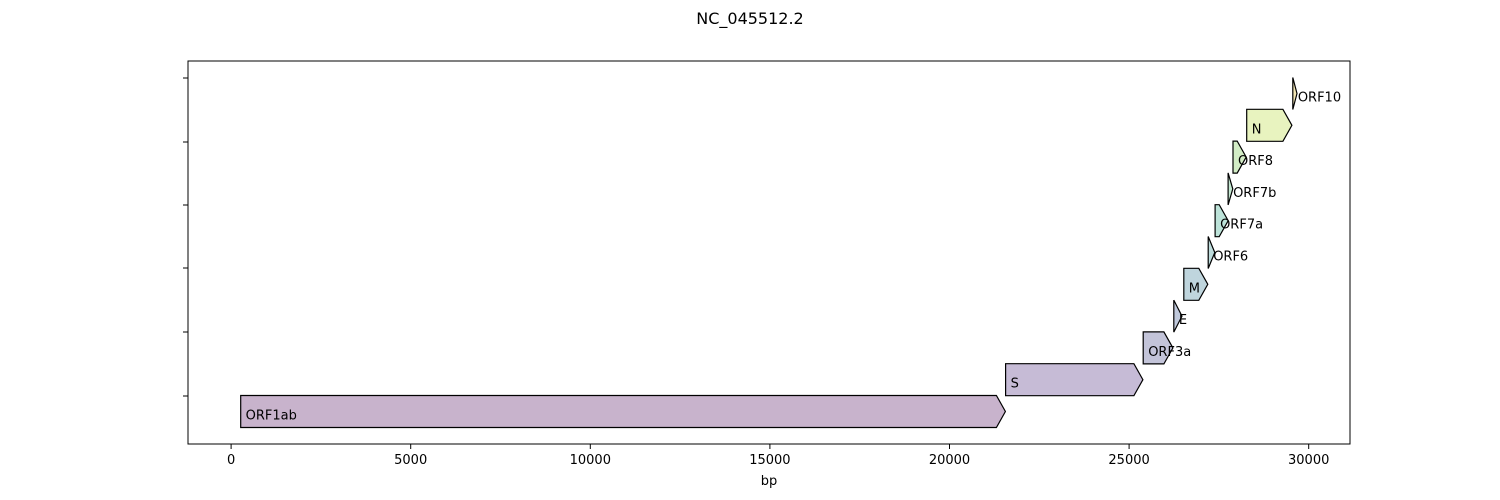 The width and height of the screenshot is (1500, 500). I want to click on x-tick-label: 30000, so click(1308, 460).